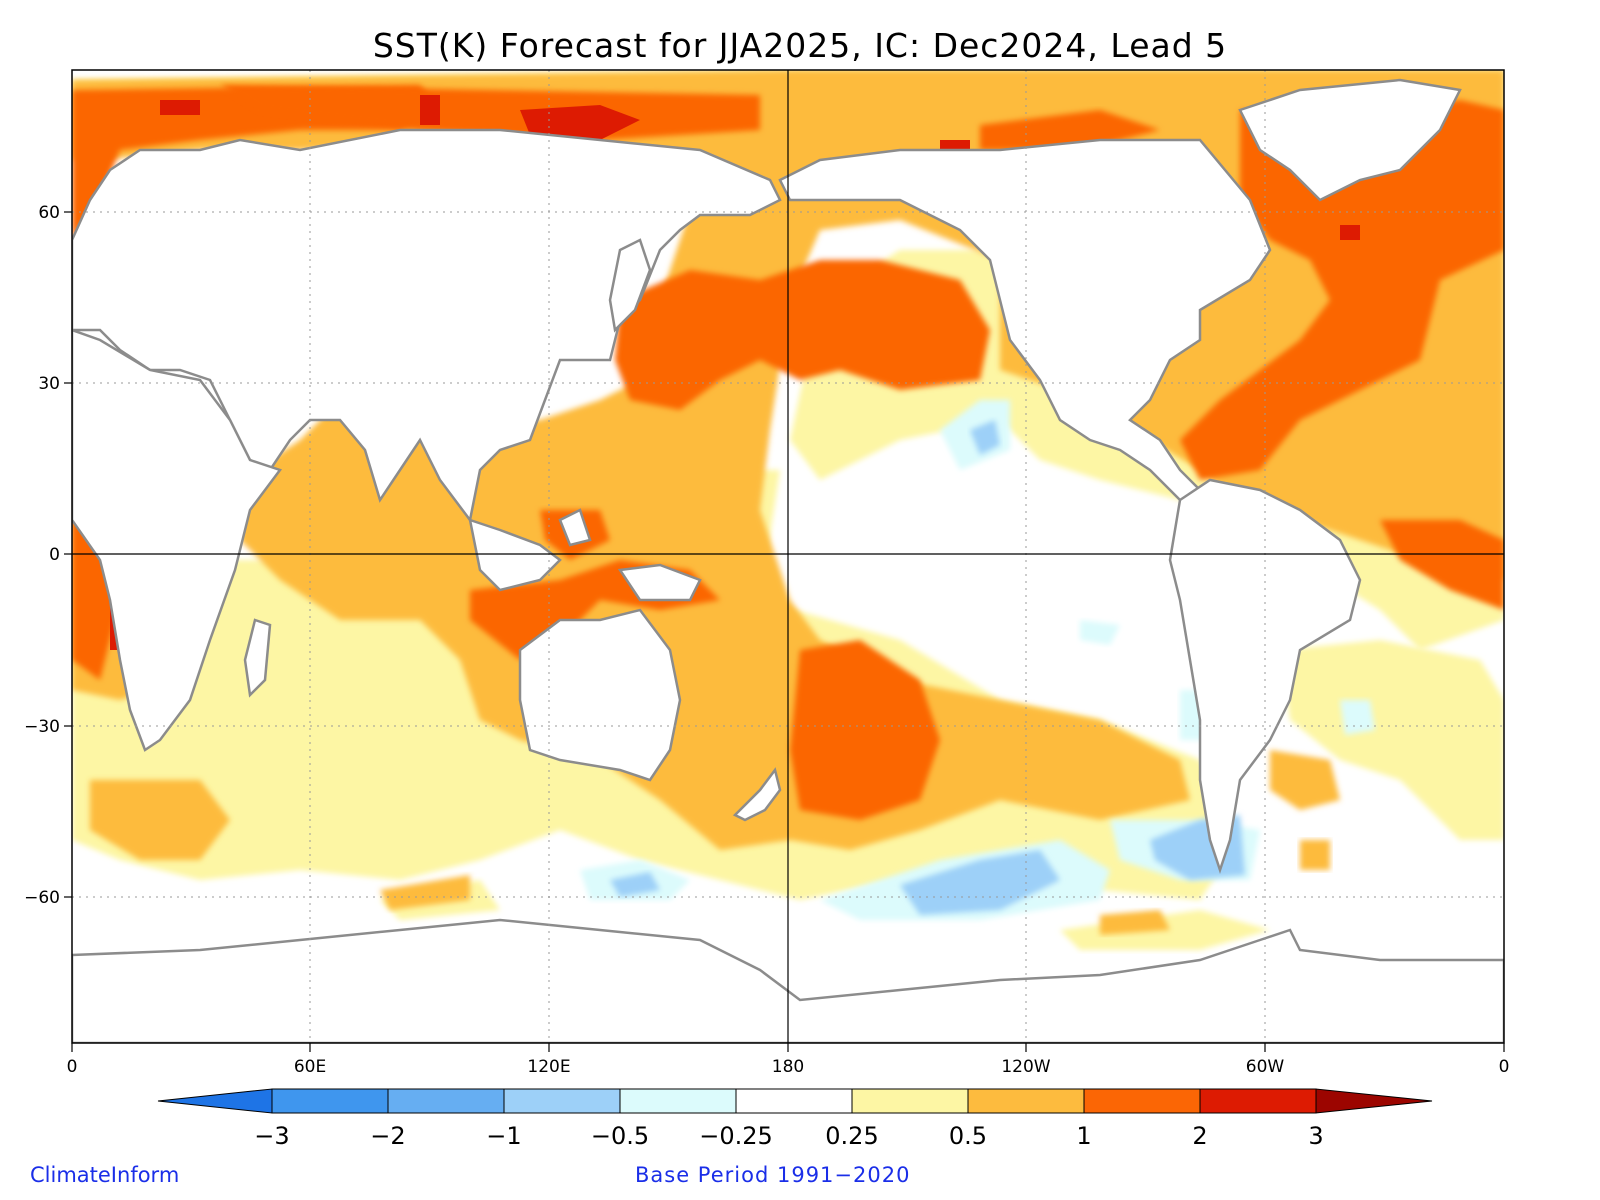 The image size is (1600, 1200). Describe the element at coordinates (620, 1136) in the screenshot. I see `colorbar-label: −0.5` at that location.